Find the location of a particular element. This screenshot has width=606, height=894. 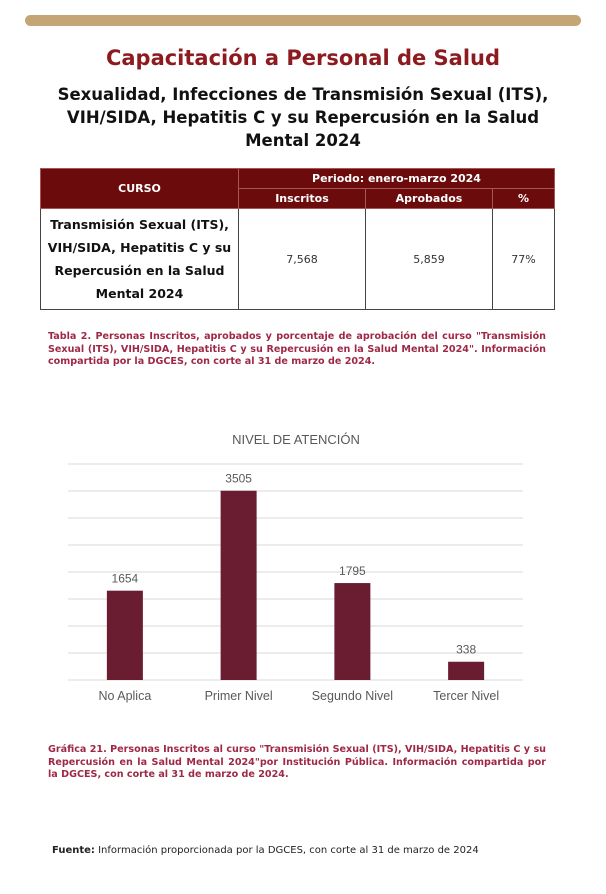

col-aprobados-header: Aprobados is located at coordinates (429, 198).